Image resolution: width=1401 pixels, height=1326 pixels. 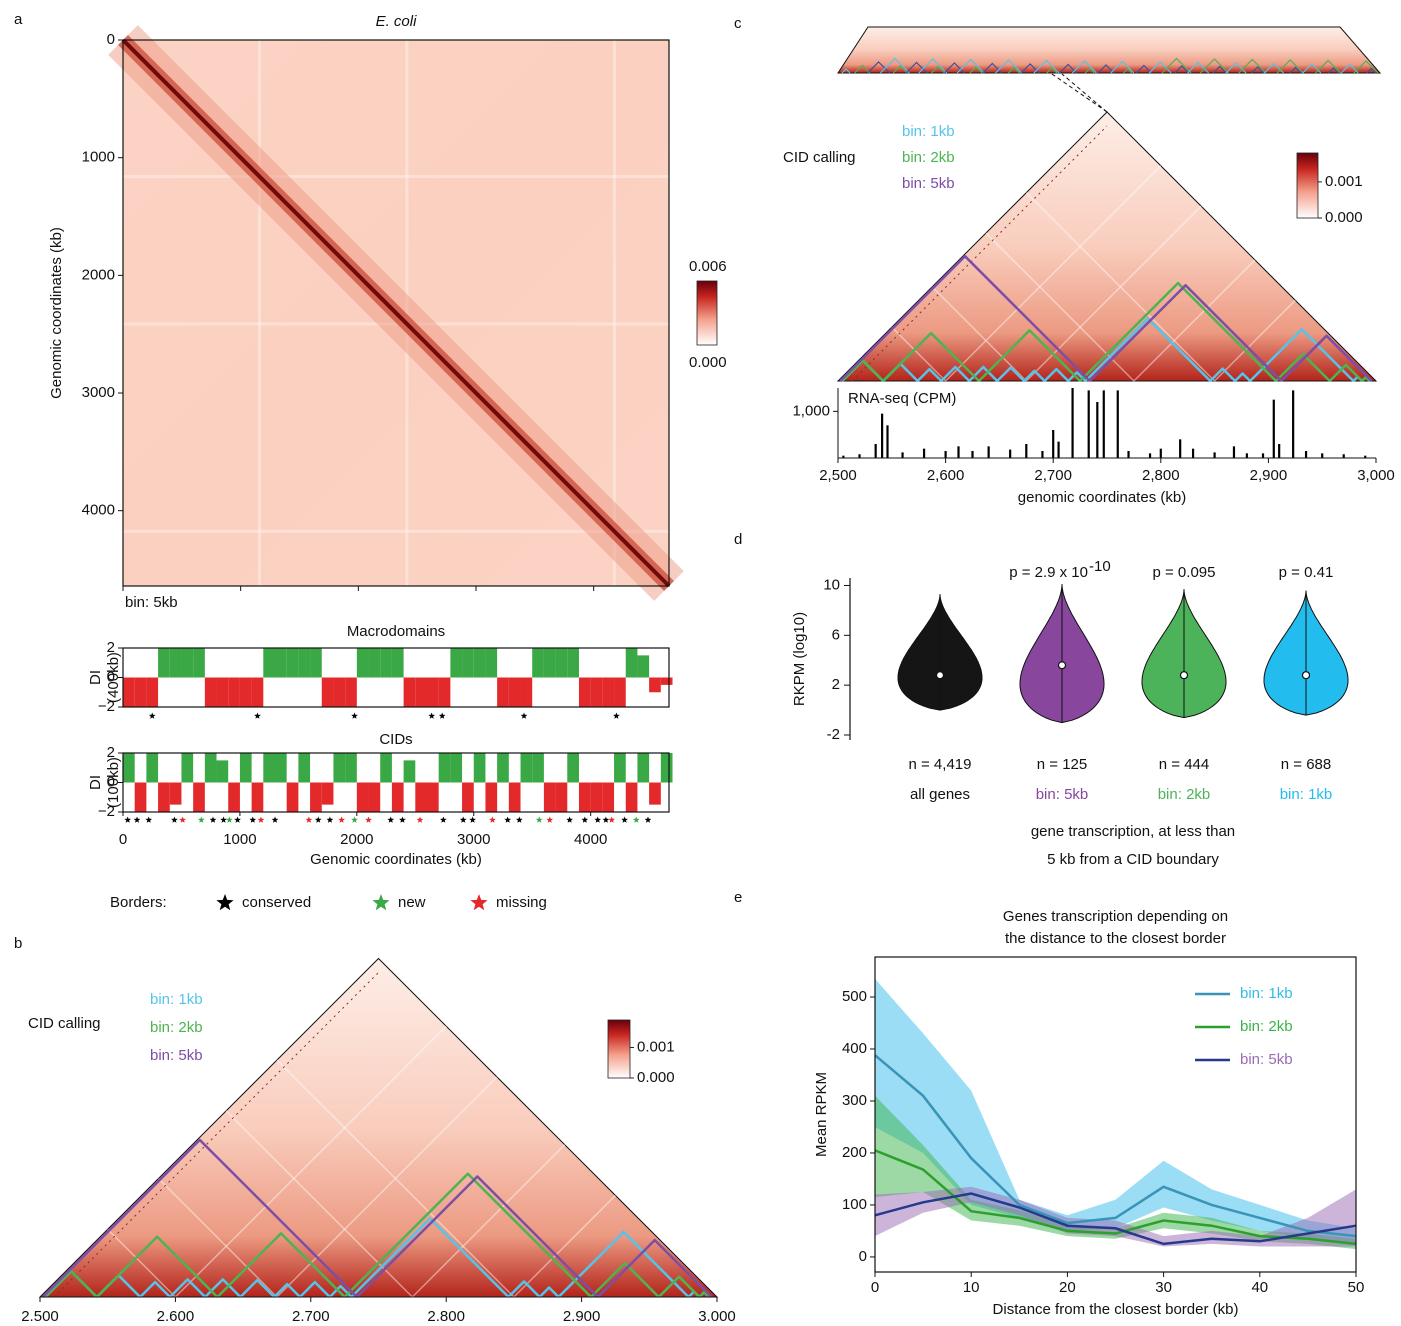 I want to click on y-tick-label: 2000, so click(x=98, y=274).